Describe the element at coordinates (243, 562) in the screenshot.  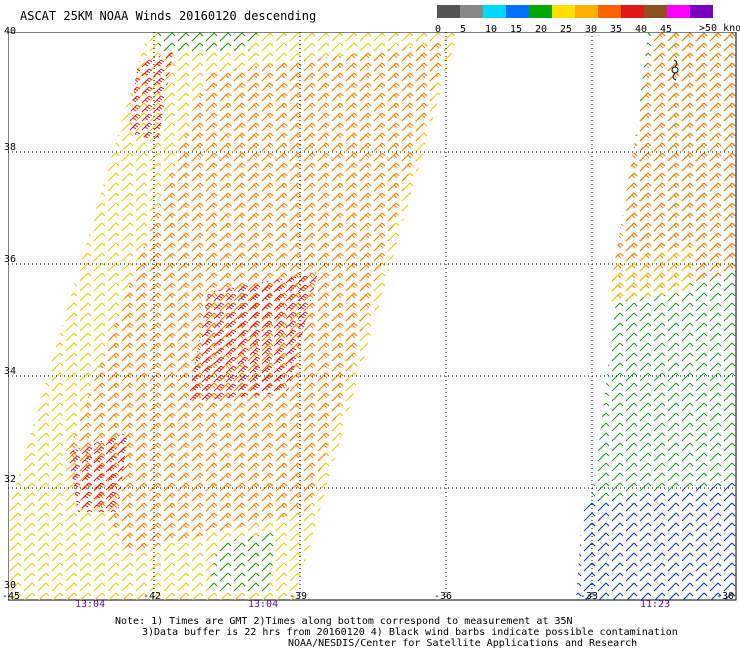
I see `west-swath-green-south` at that location.